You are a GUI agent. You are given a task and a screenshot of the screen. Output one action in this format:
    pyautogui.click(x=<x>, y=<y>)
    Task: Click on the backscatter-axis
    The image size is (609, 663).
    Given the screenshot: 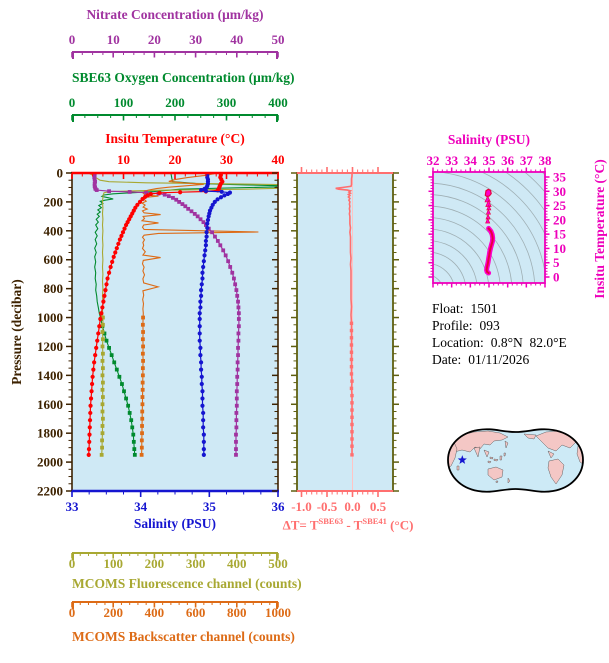 What is the action you would take?
    pyautogui.click(x=175, y=605)
    